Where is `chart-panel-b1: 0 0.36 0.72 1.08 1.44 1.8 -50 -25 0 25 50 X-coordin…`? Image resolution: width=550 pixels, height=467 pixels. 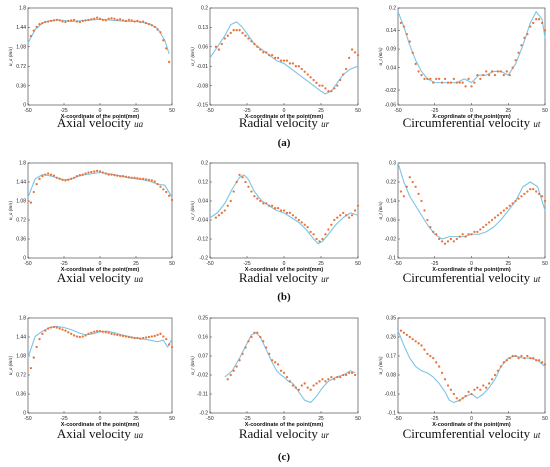
chart-panel-b1: 0 0.36 0.72 1.08 1.44 1.8 -50 -25 0 25 50 X-coordin… is located at coordinates (92, 223).